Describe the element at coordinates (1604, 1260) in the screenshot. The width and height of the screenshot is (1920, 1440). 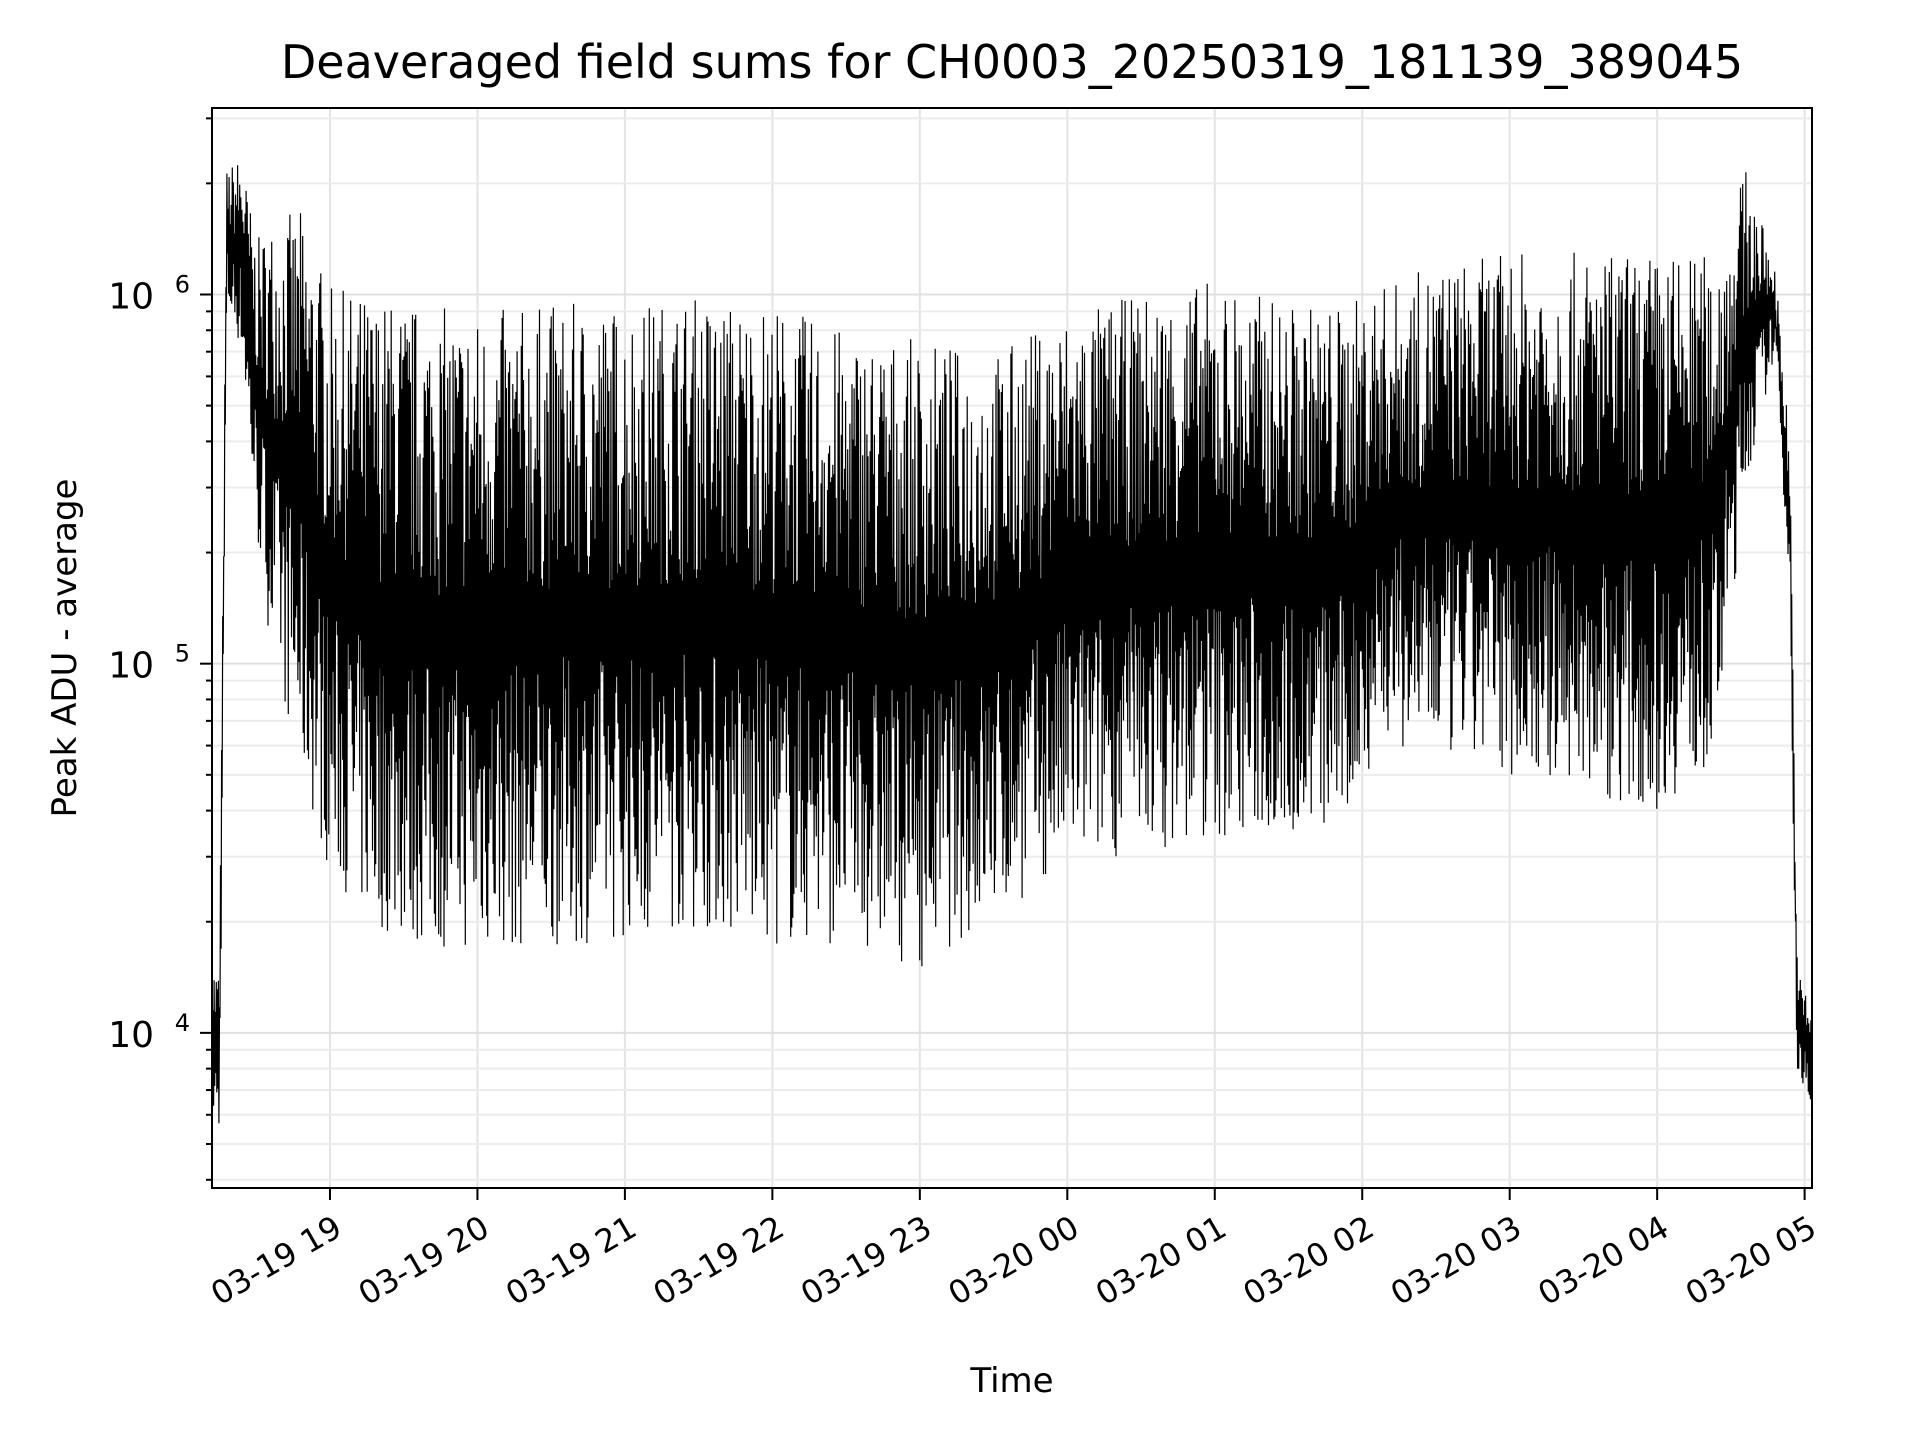
I see `x-tick-label: 03-20 04` at that location.